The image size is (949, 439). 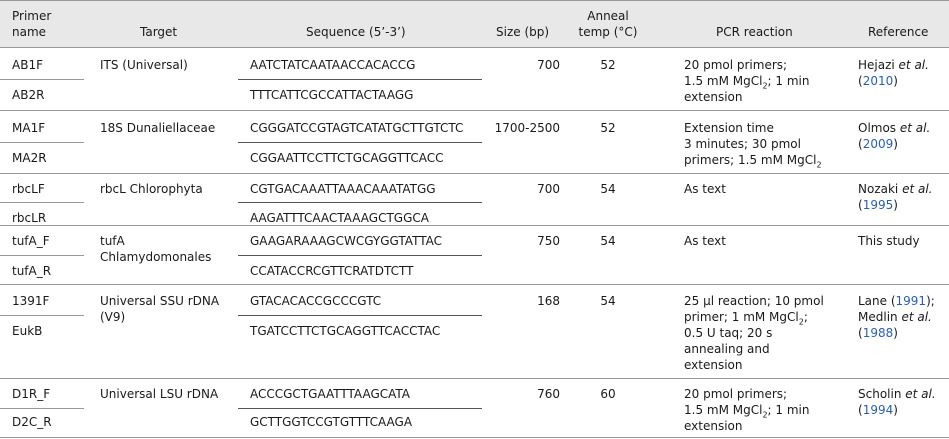 What do you see at coordinates (29, 158) in the screenshot?
I see `primer-name: MA2R` at bounding box center [29, 158].